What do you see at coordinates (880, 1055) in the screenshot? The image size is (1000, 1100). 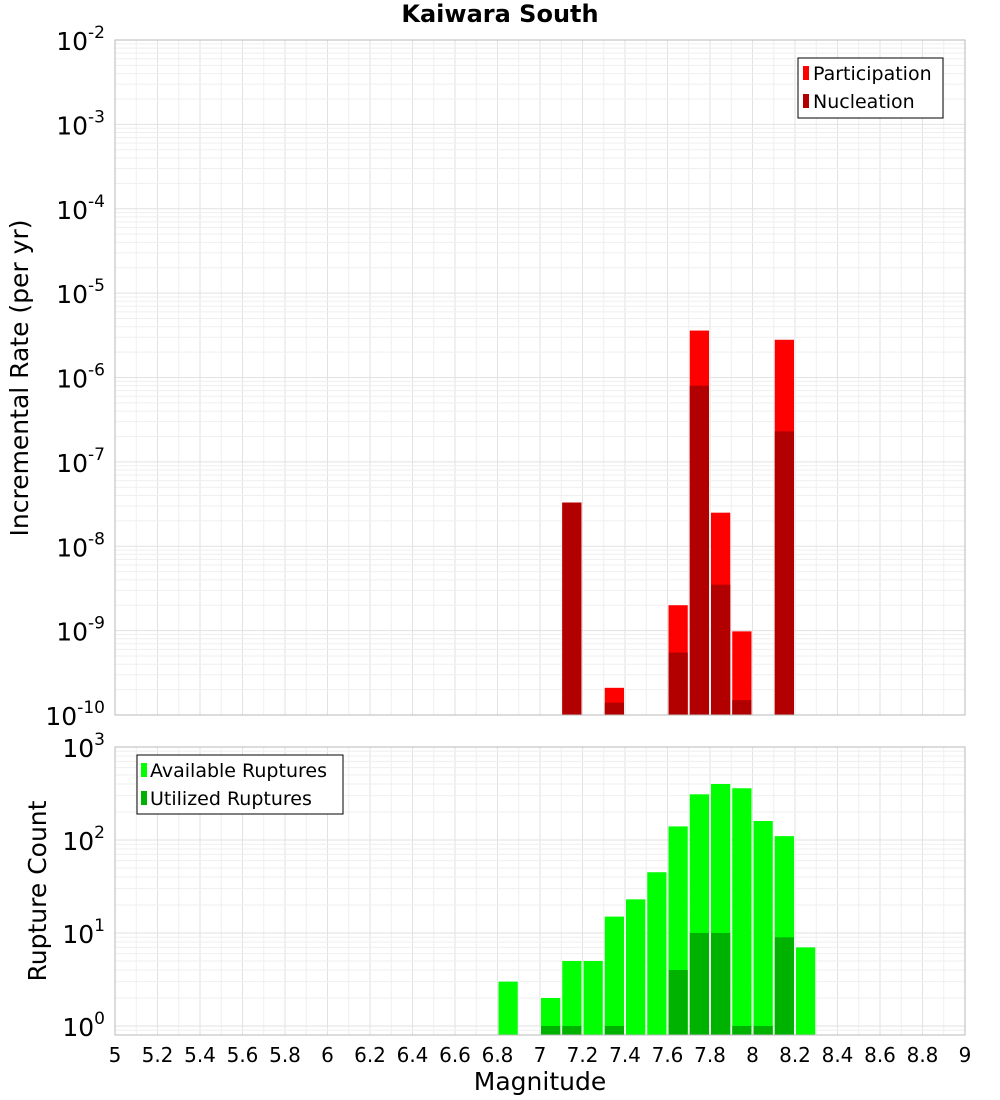 I see `x-tick-label: 8.6` at bounding box center [880, 1055].